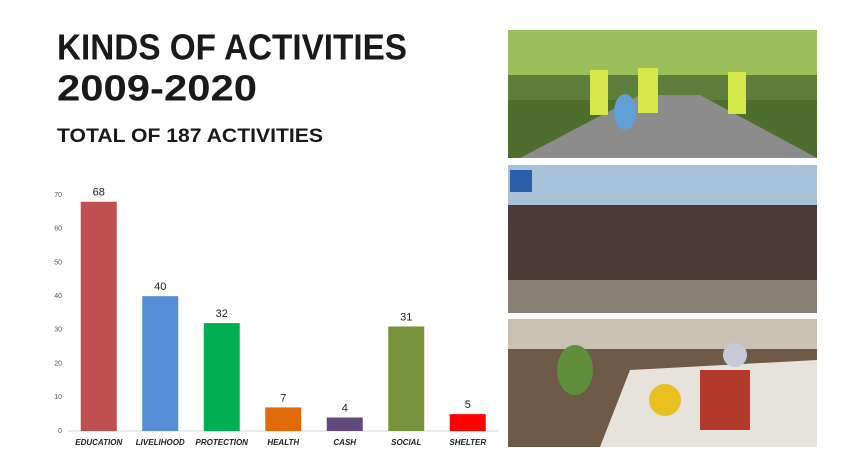 This screenshot has width=857, height=471. I want to click on y-tick-label: 0, so click(60, 431).